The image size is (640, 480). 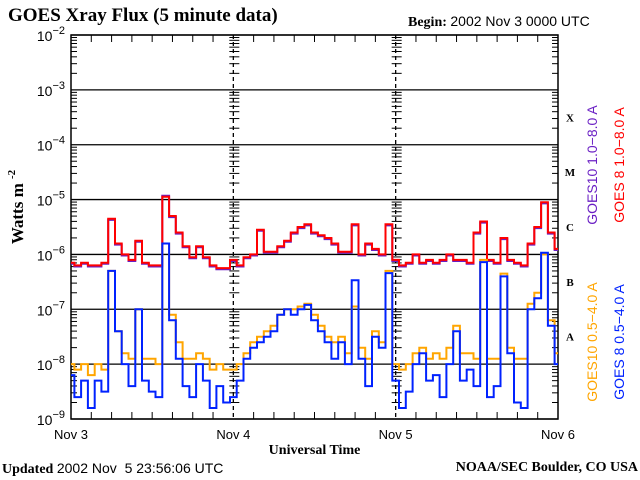 I want to click on chart-title: GOES Xray Flux (5 minute data), so click(x=143, y=15).